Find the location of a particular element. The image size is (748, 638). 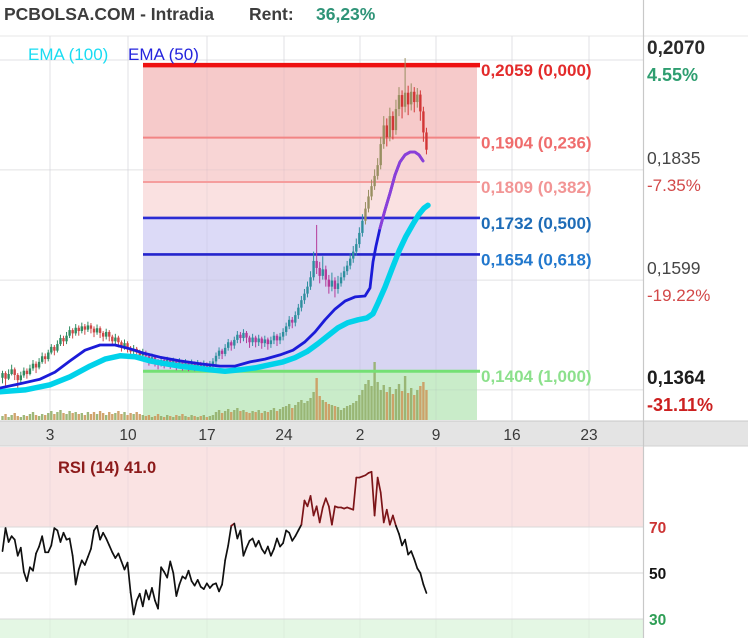

date-tick-label: 9 is located at coordinates (436, 435).